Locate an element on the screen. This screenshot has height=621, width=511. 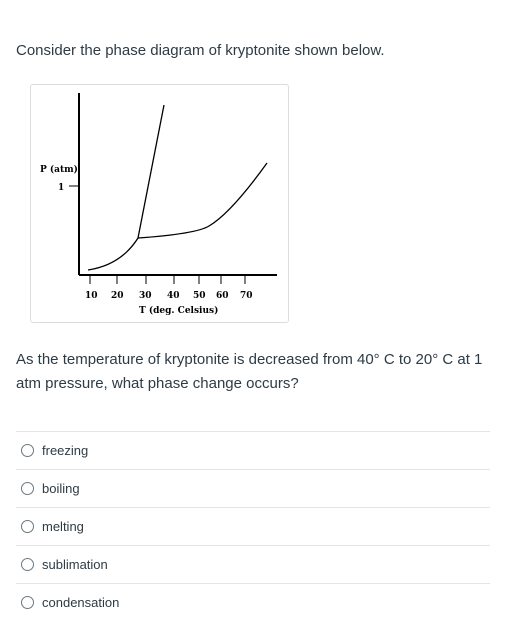
answer-option-boiling: boiling is located at coordinates (253, 489).